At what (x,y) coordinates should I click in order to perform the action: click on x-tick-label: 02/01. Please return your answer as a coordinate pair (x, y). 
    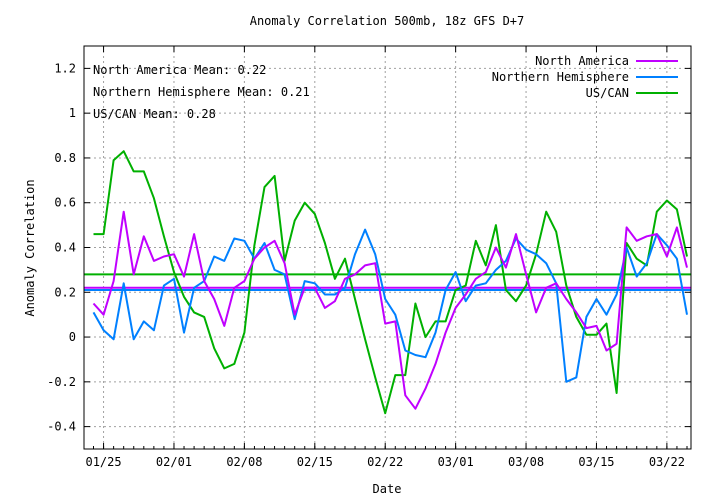
    Looking at the image, I should click on (174, 462).